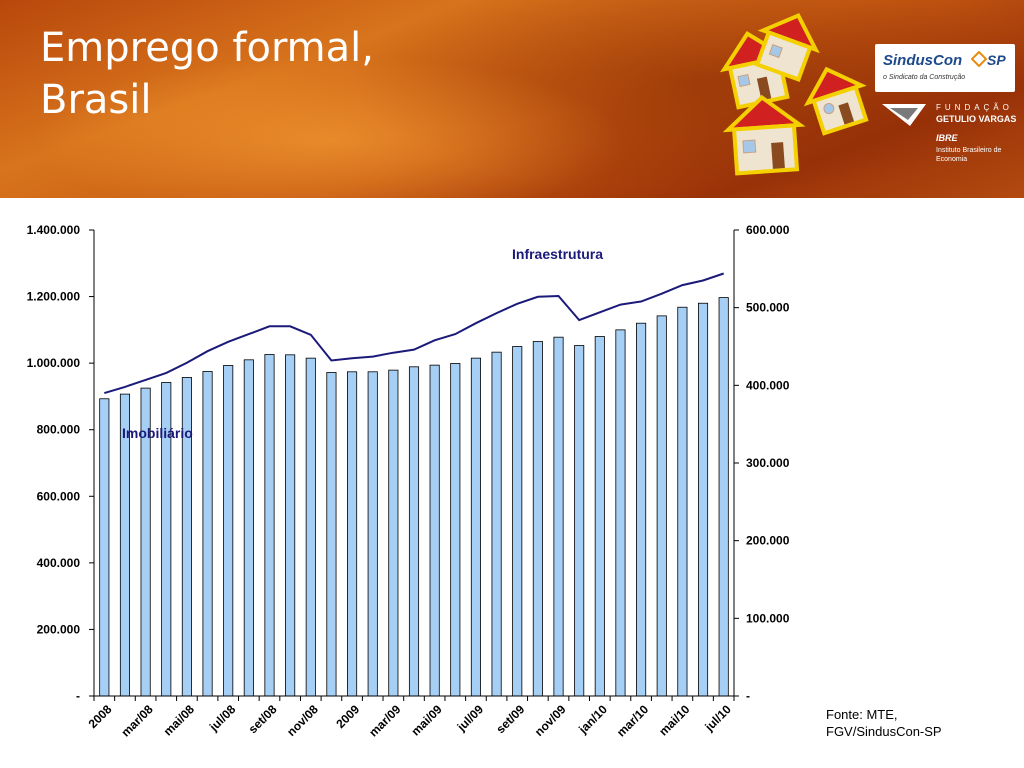 This screenshot has width=1024, height=768. I want to click on right-tick-label: -, so click(748, 696).